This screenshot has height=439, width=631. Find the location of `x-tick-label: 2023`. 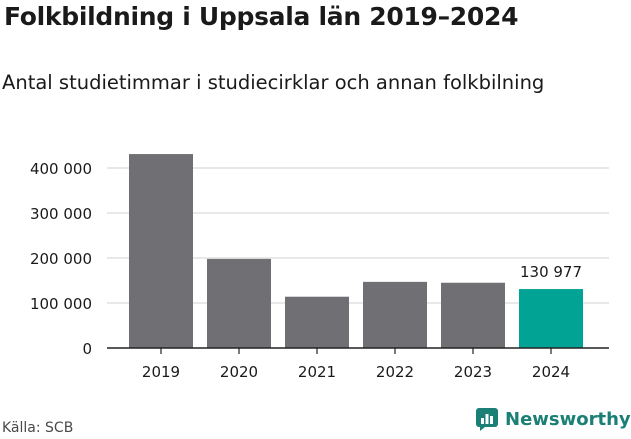

x-tick-label: 2023 is located at coordinates (473, 372).